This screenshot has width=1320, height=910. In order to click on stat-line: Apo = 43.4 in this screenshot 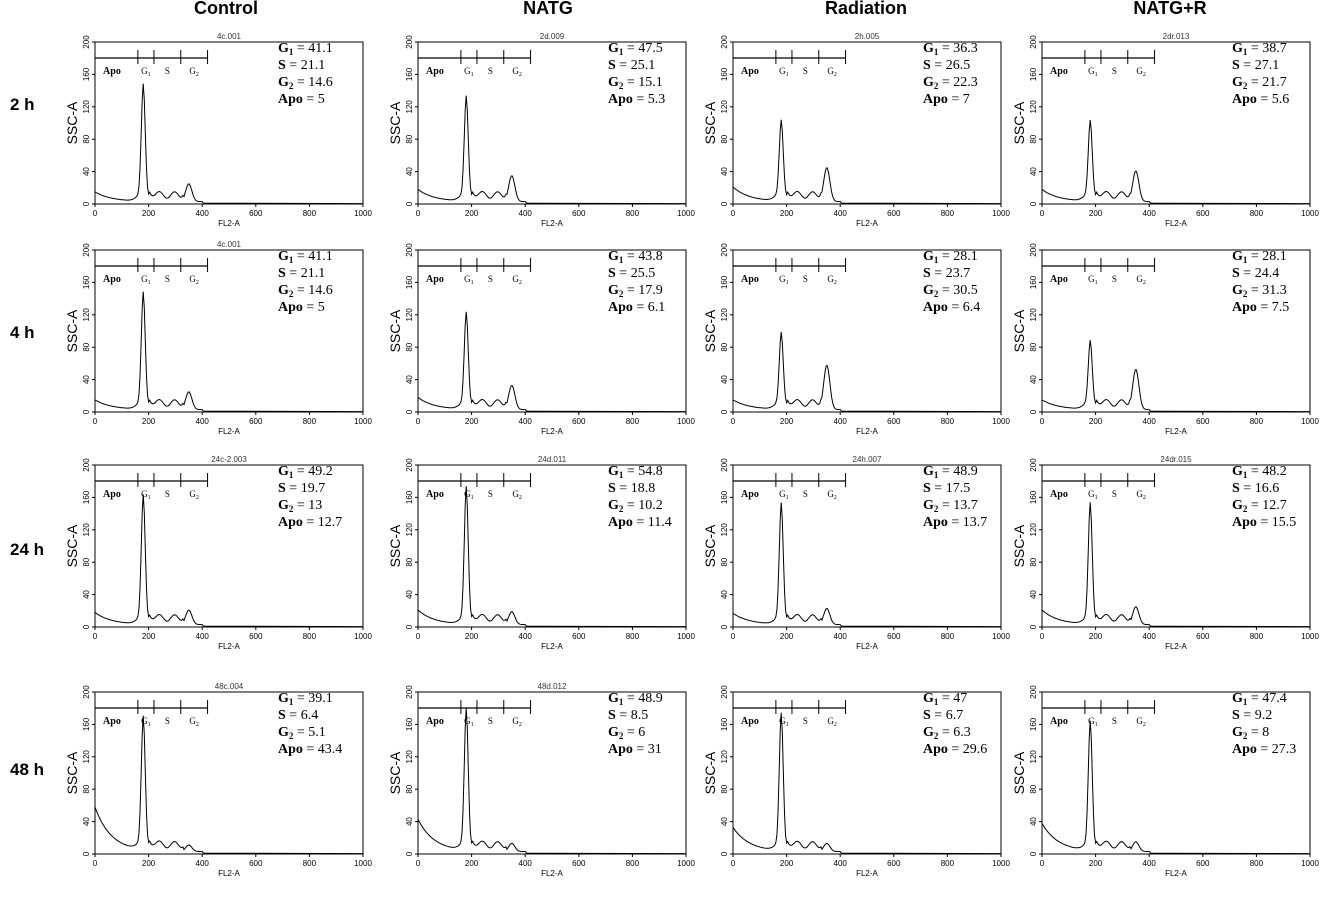, I will do `click(310, 749)`.